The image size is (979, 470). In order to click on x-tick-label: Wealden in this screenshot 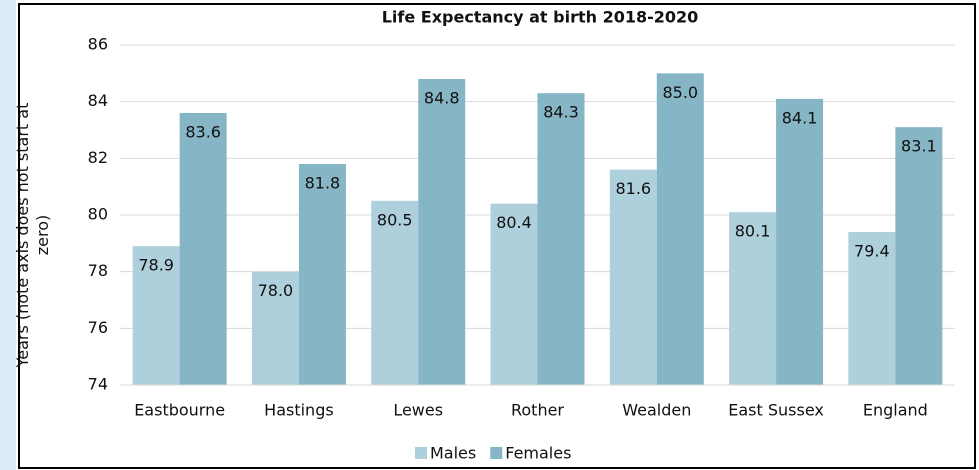, I will do `click(656, 410)`.